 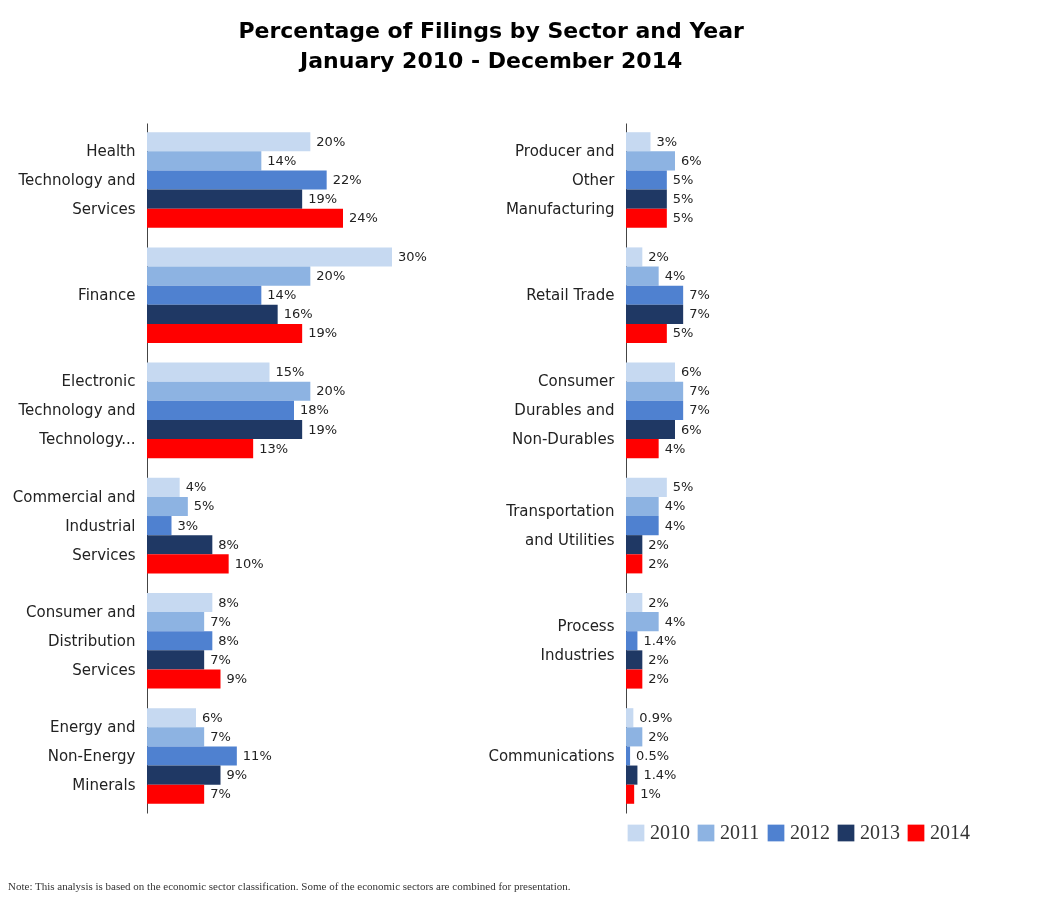 I want to click on text: Note: This analysis is based on the economic sector classification. Some of the economic sectors are combined for presentation., so click(x=290, y=886).